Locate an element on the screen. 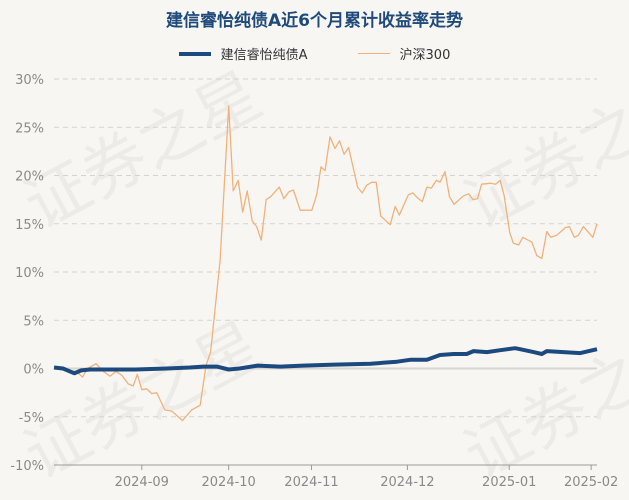 The width and height of the screenshot is (629, 500). legend-label-hs300: 沪深300 is located at coordinates (425, 55).